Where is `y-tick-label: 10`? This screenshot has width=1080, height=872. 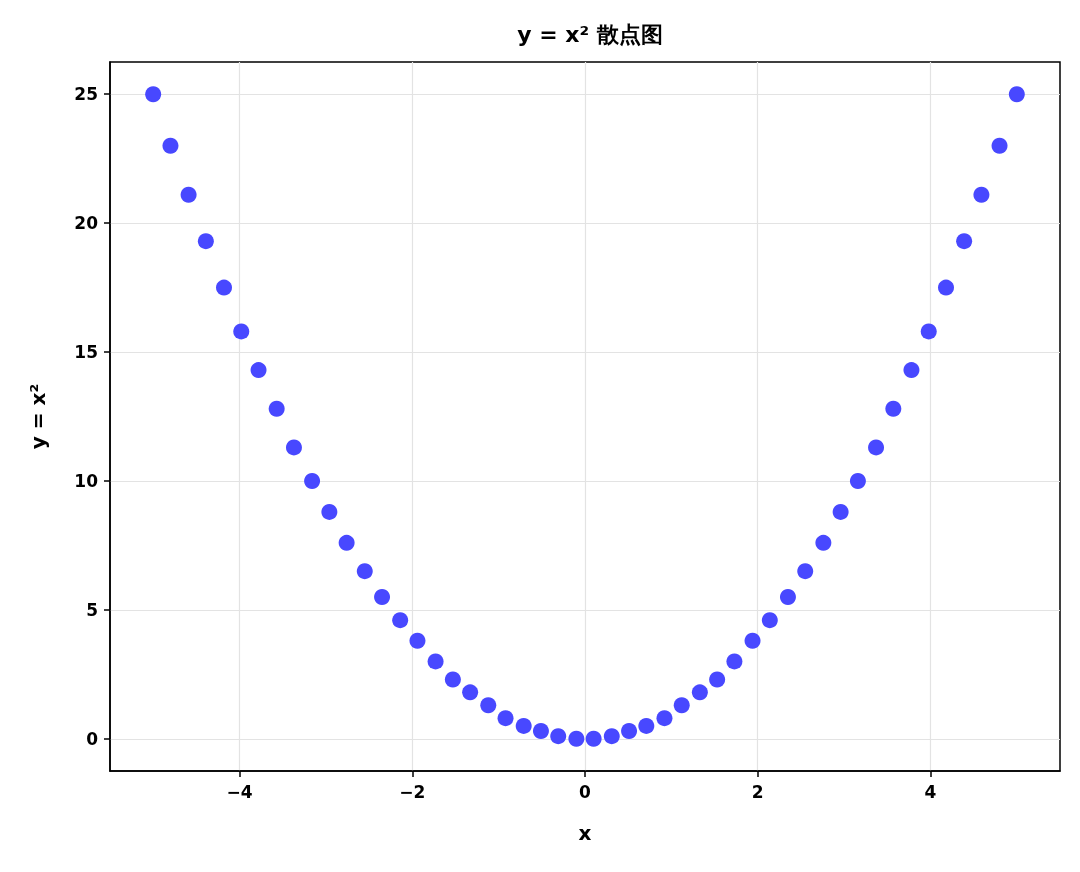 y-tick-label: 10 is located at coordinates (86, 480).